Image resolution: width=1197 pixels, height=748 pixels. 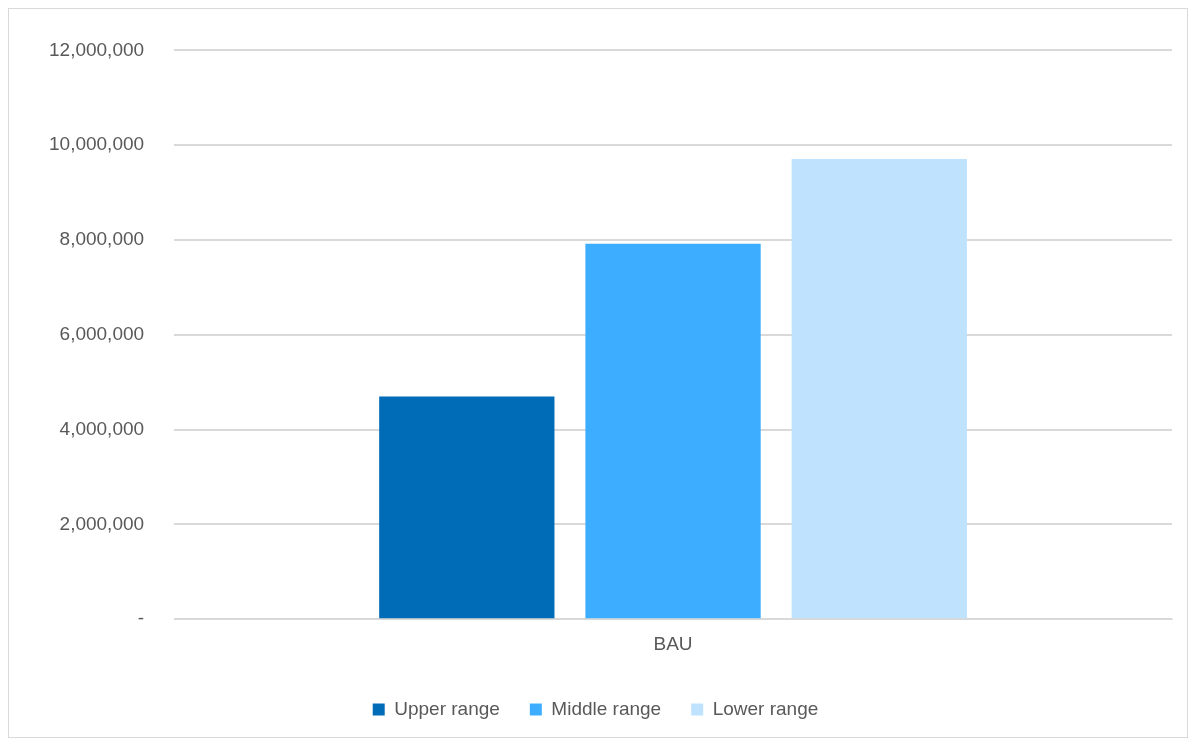 What do you see at coordinates (447, 708) in the screenshot?
I see `legend-label: Upper range` at bounding box center [447, 708].